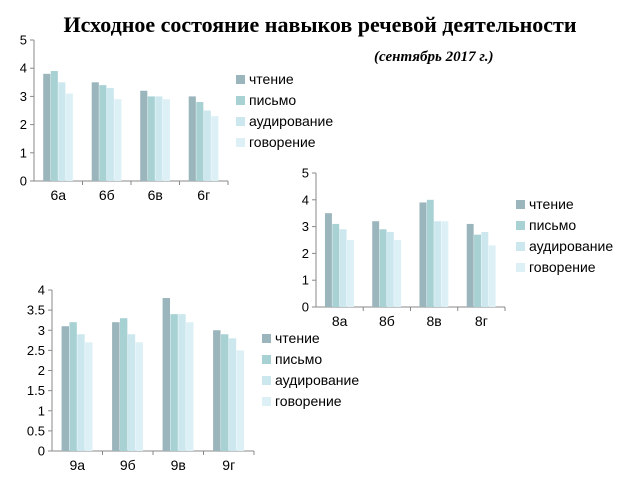 The image size is (640, 480). What do you see at coordinates (36, 390) in the screenshot?
I see `y-tick-label: 1.5` at bounding box center [36, 390].